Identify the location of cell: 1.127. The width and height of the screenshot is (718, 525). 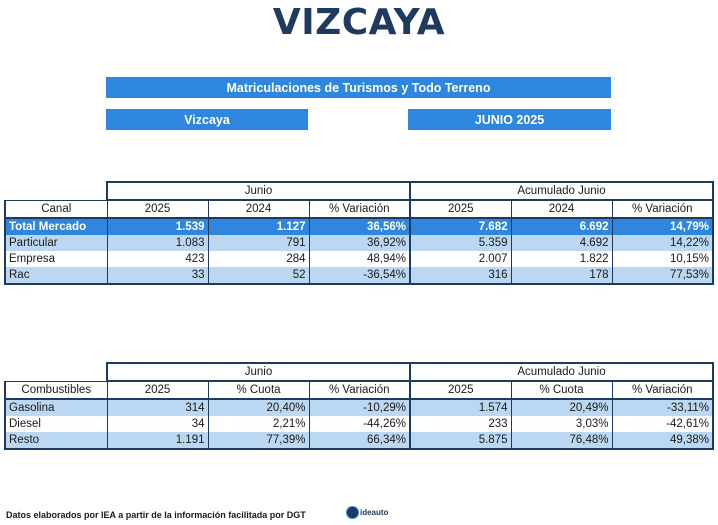
(259, 226).